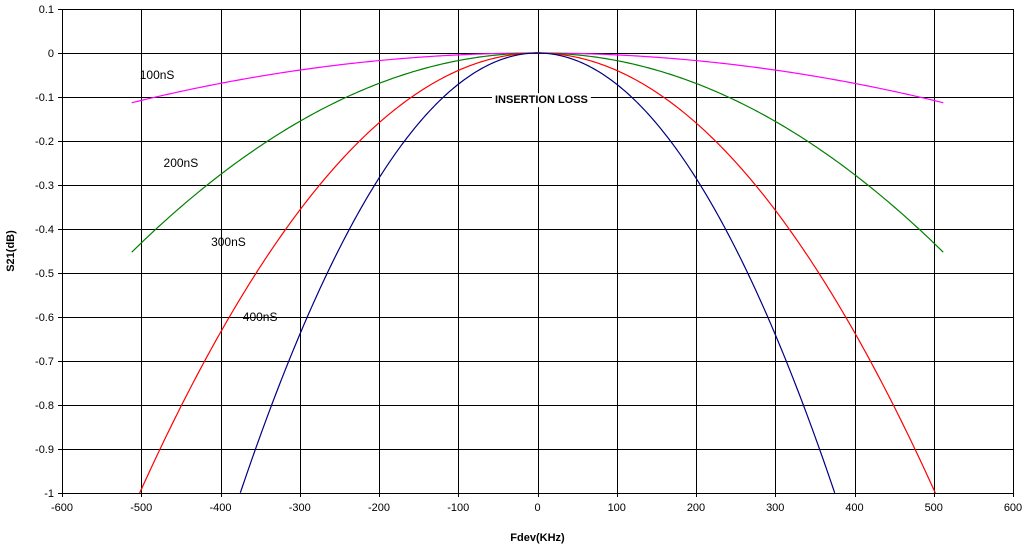  I want to click on x-tick-label: -600, so click(62, 508).